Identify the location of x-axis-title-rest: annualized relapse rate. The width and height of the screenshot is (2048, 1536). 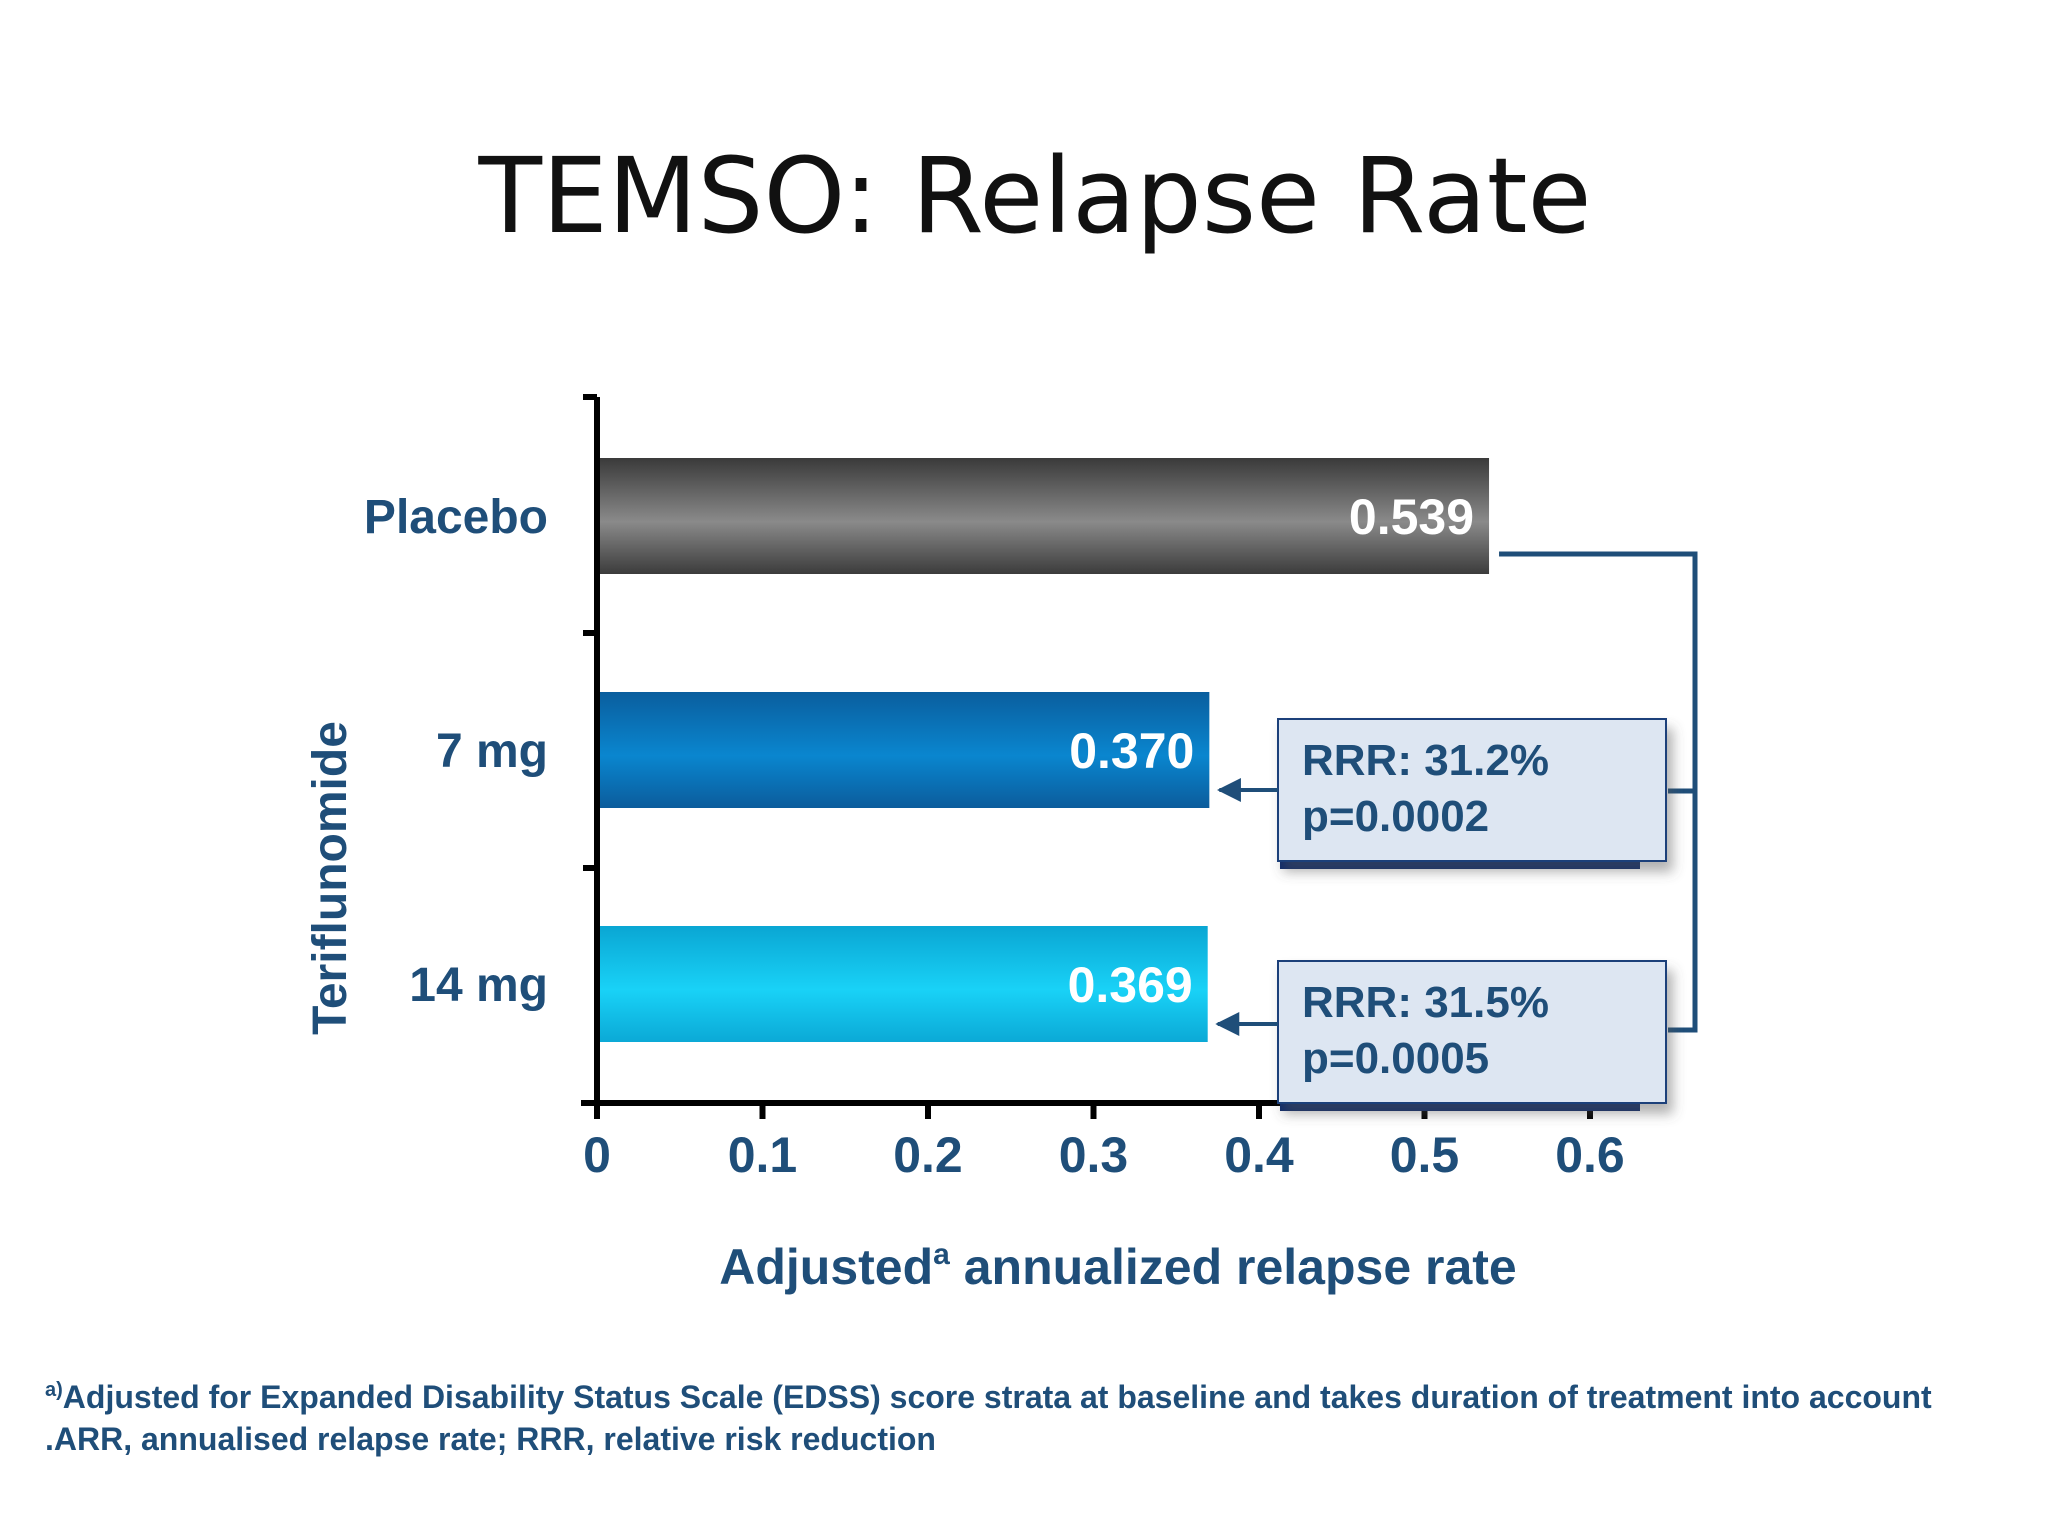
(1233, 1267).